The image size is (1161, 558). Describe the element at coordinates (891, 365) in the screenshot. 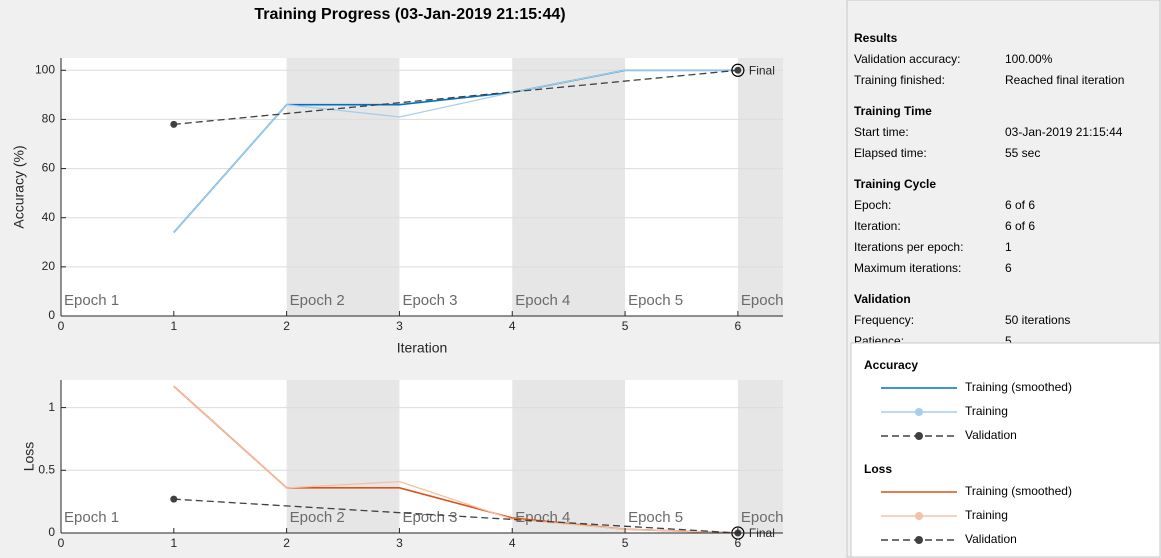

I see `legend-title: Accuracy` at that location.